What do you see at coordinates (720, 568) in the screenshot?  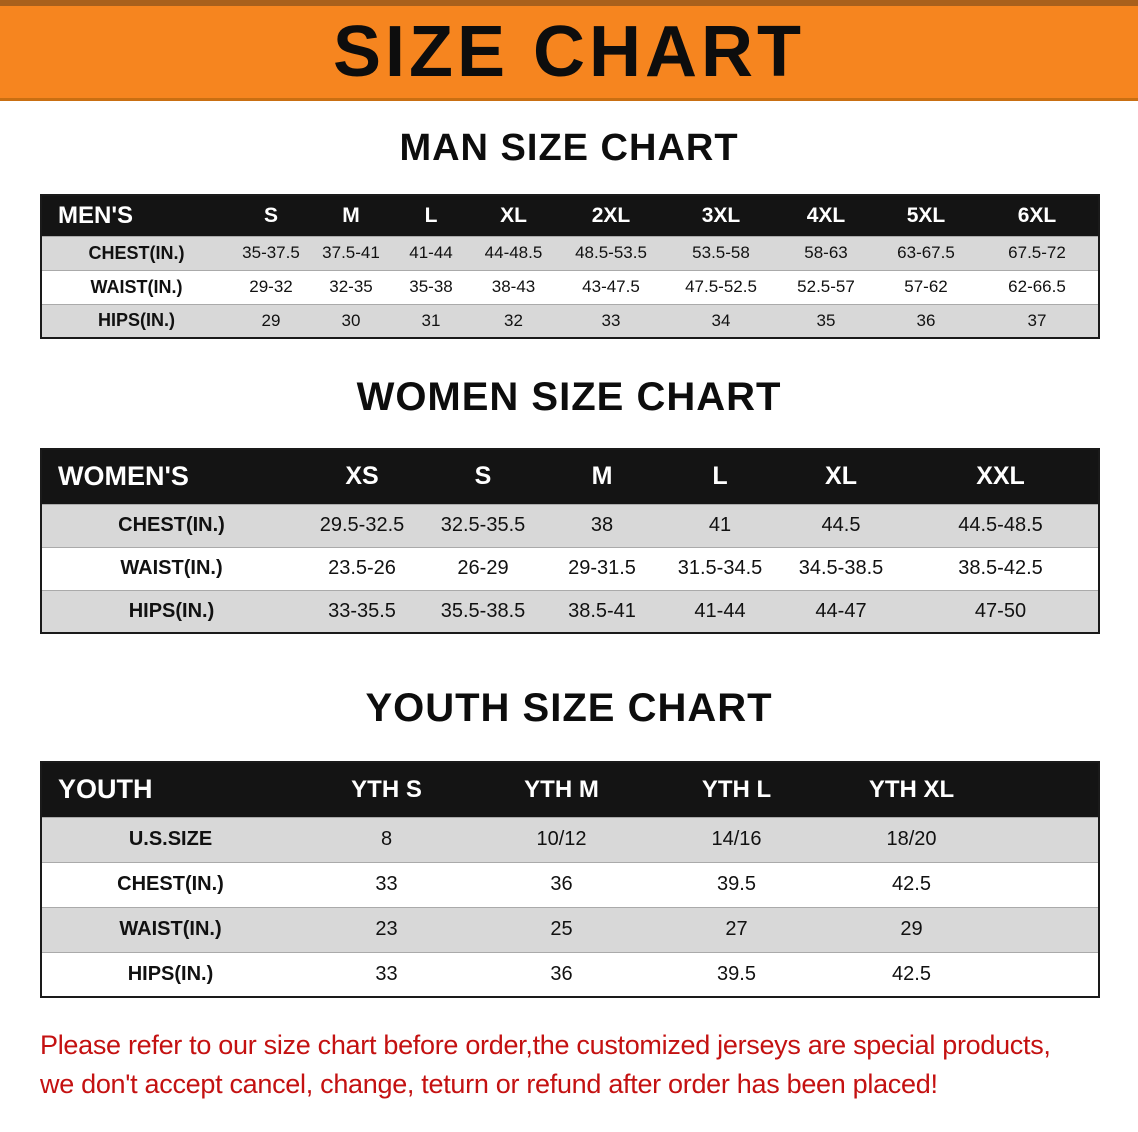 I see `value-cell: 31.5-34.5` at bounding box center [720, 568].